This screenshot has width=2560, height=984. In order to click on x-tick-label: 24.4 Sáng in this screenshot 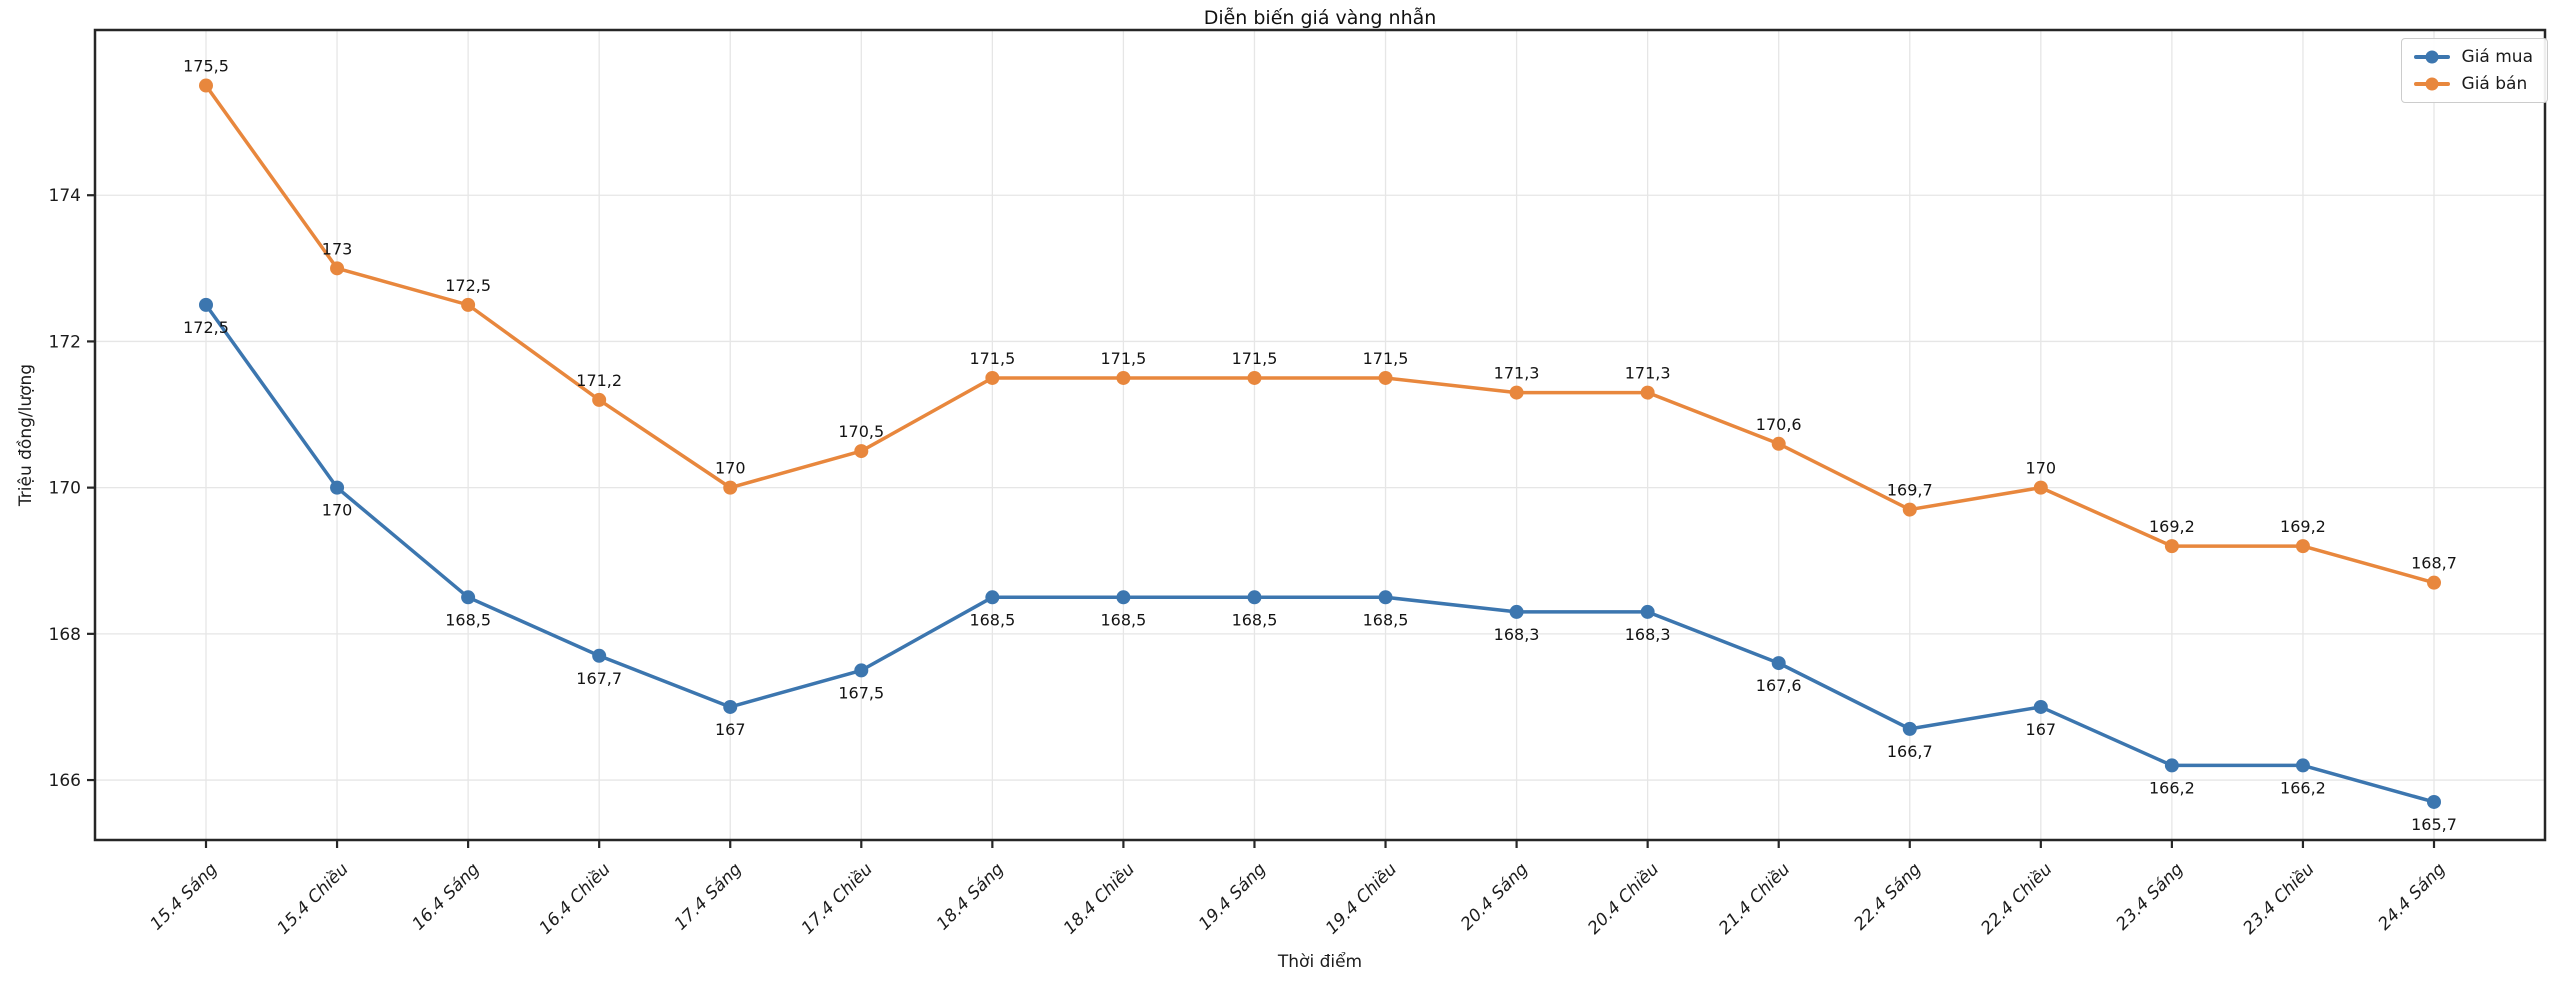, I will do `click(2412, 896)`.